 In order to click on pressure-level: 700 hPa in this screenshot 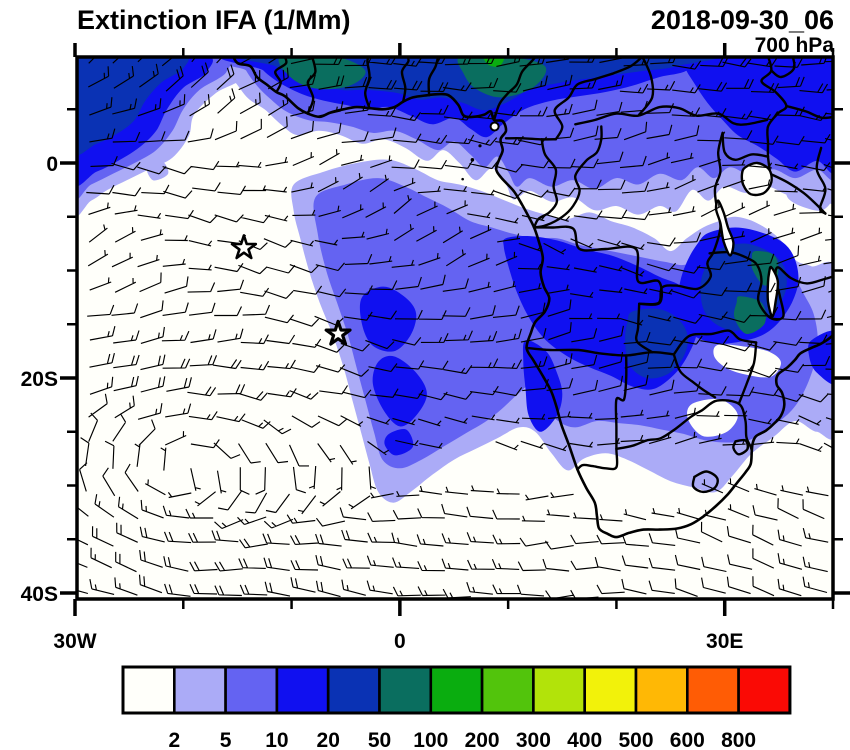, I will do `click(795, 45)`.